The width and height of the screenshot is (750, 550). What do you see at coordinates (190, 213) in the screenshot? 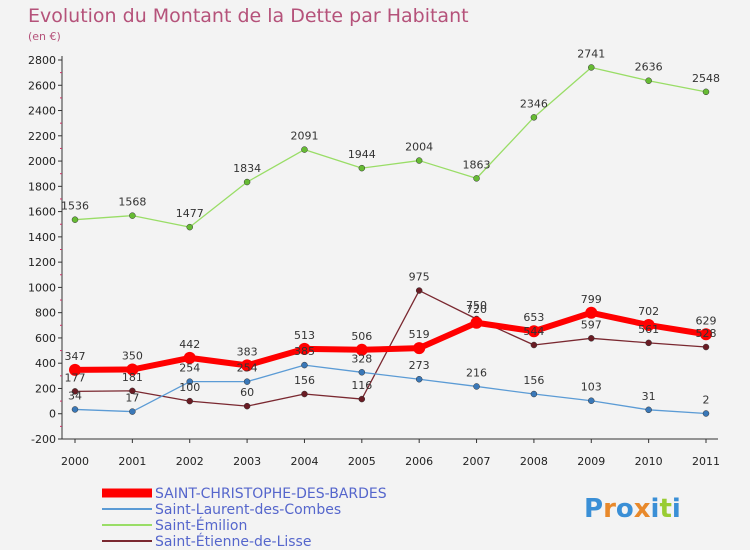
I see `data-label: 1477` at bounding box center [190, 213].